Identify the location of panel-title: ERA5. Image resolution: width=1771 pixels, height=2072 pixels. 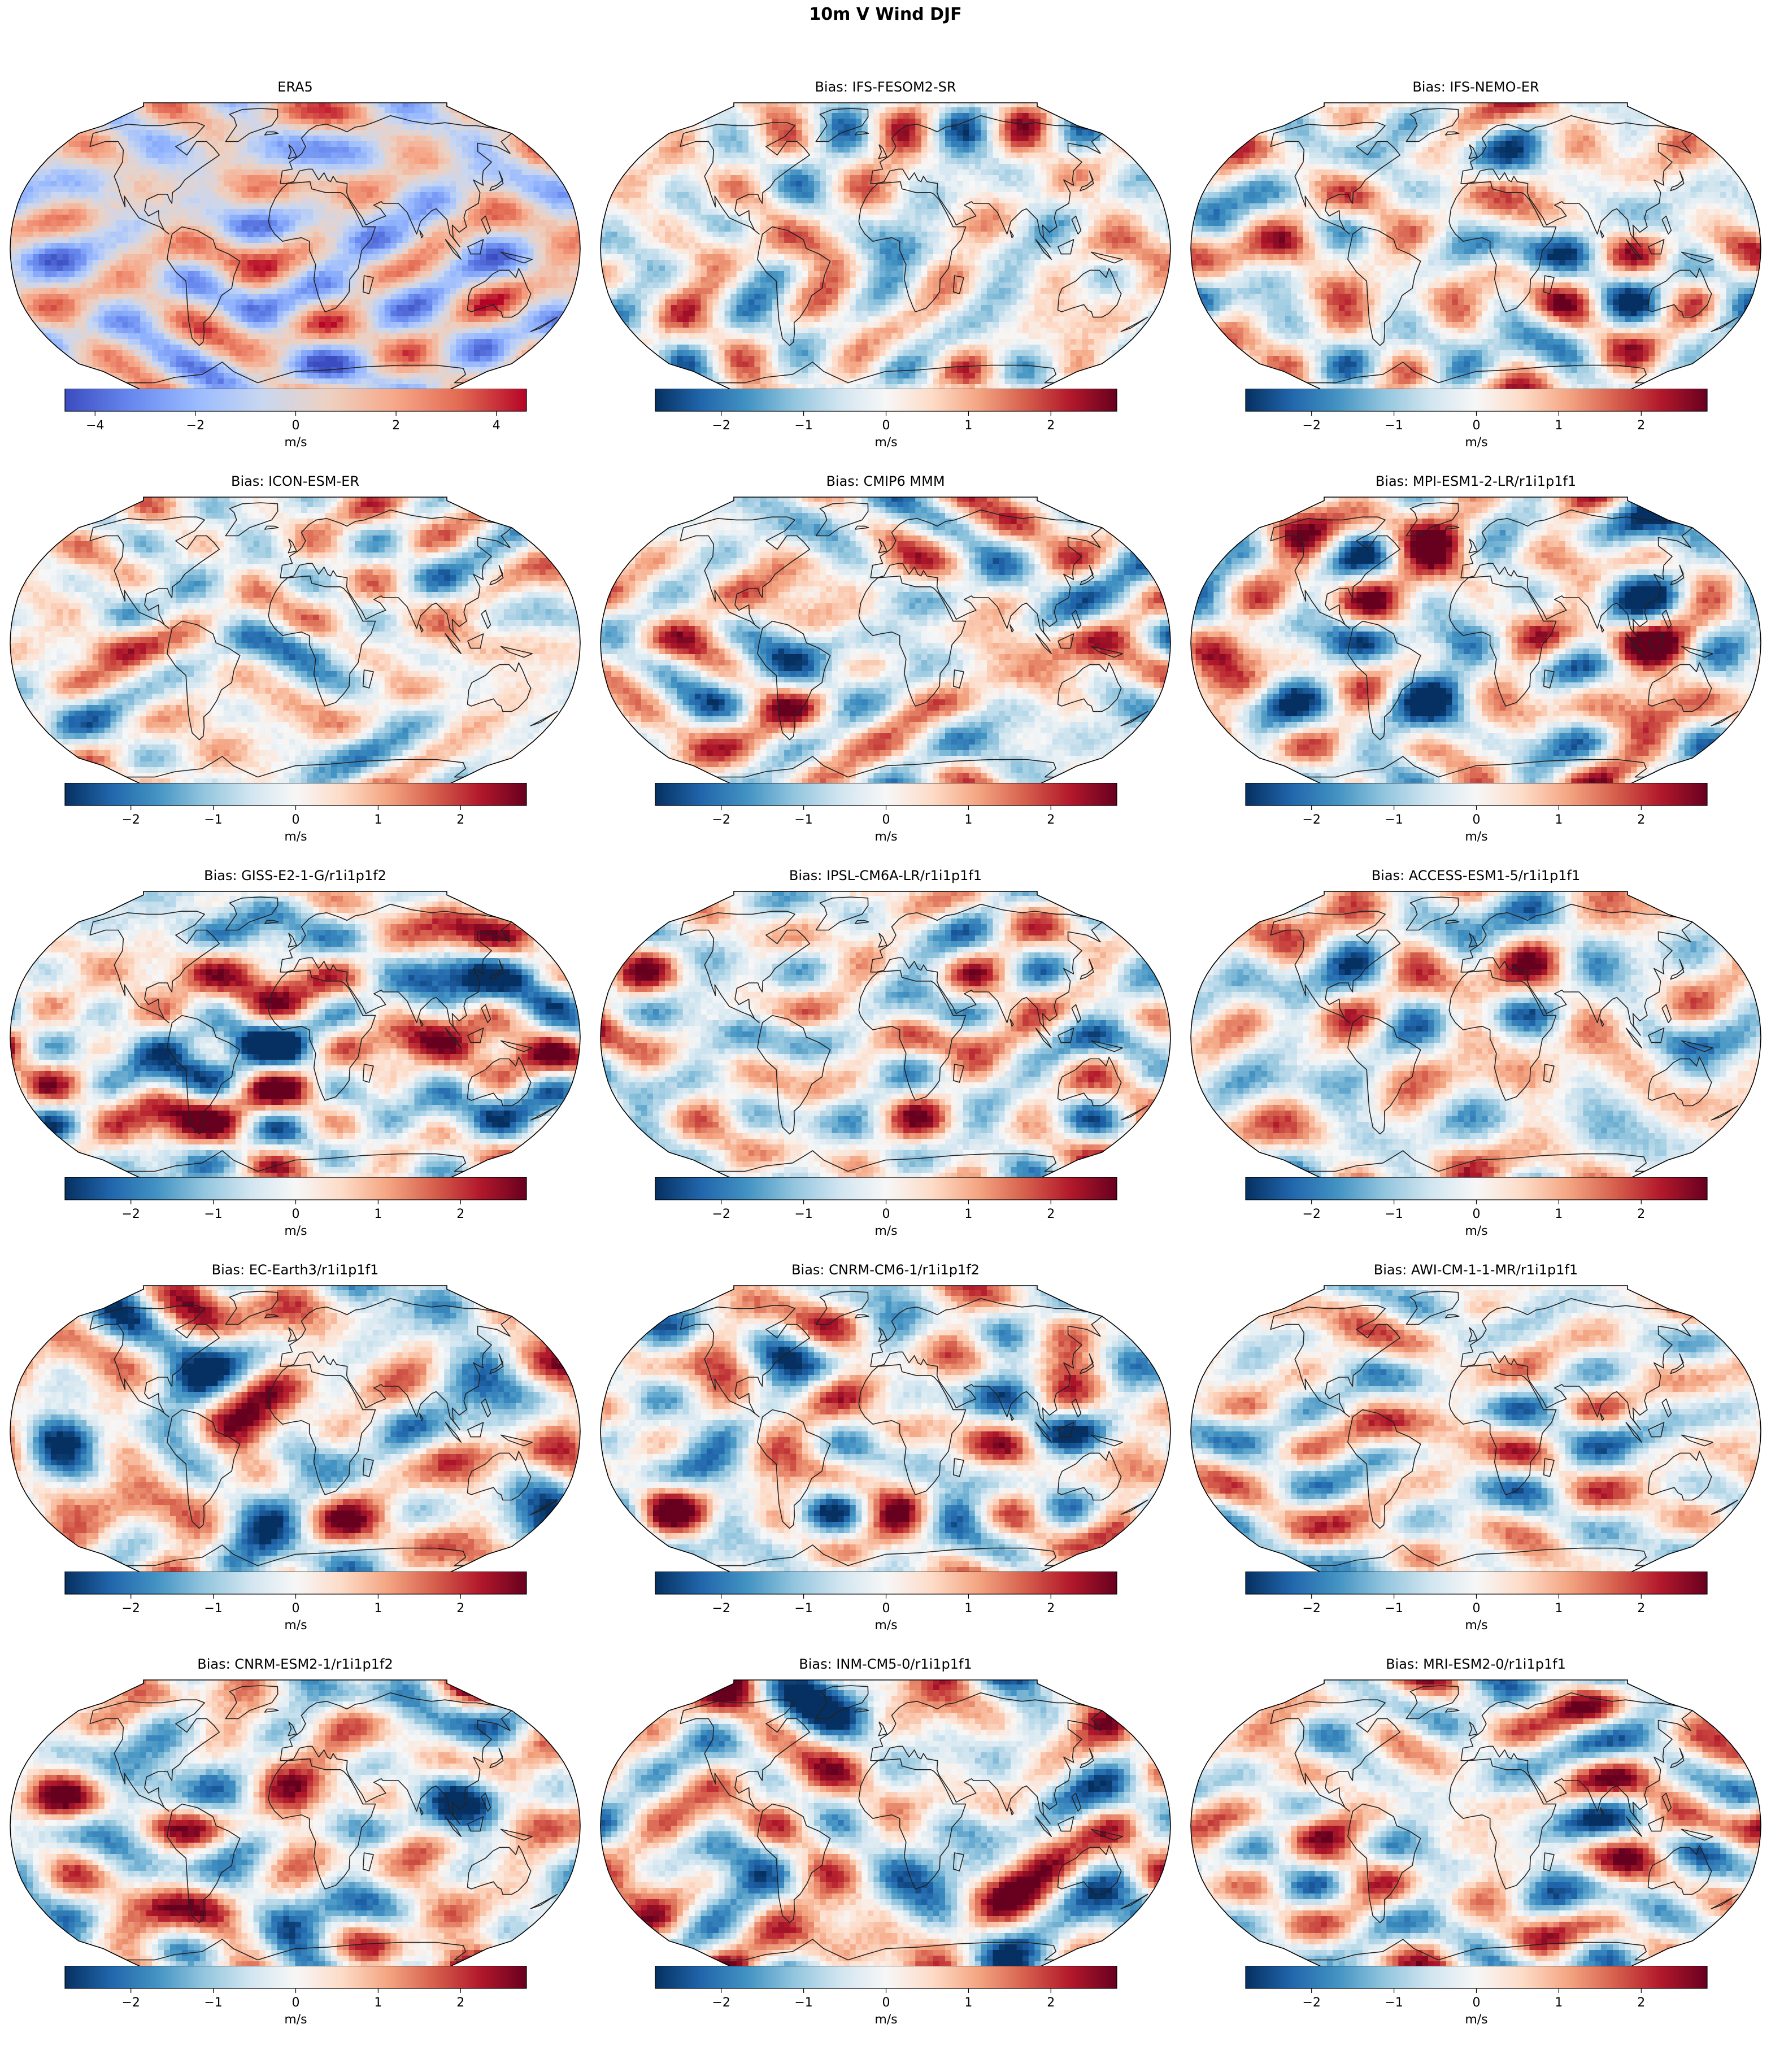
(295, 87).